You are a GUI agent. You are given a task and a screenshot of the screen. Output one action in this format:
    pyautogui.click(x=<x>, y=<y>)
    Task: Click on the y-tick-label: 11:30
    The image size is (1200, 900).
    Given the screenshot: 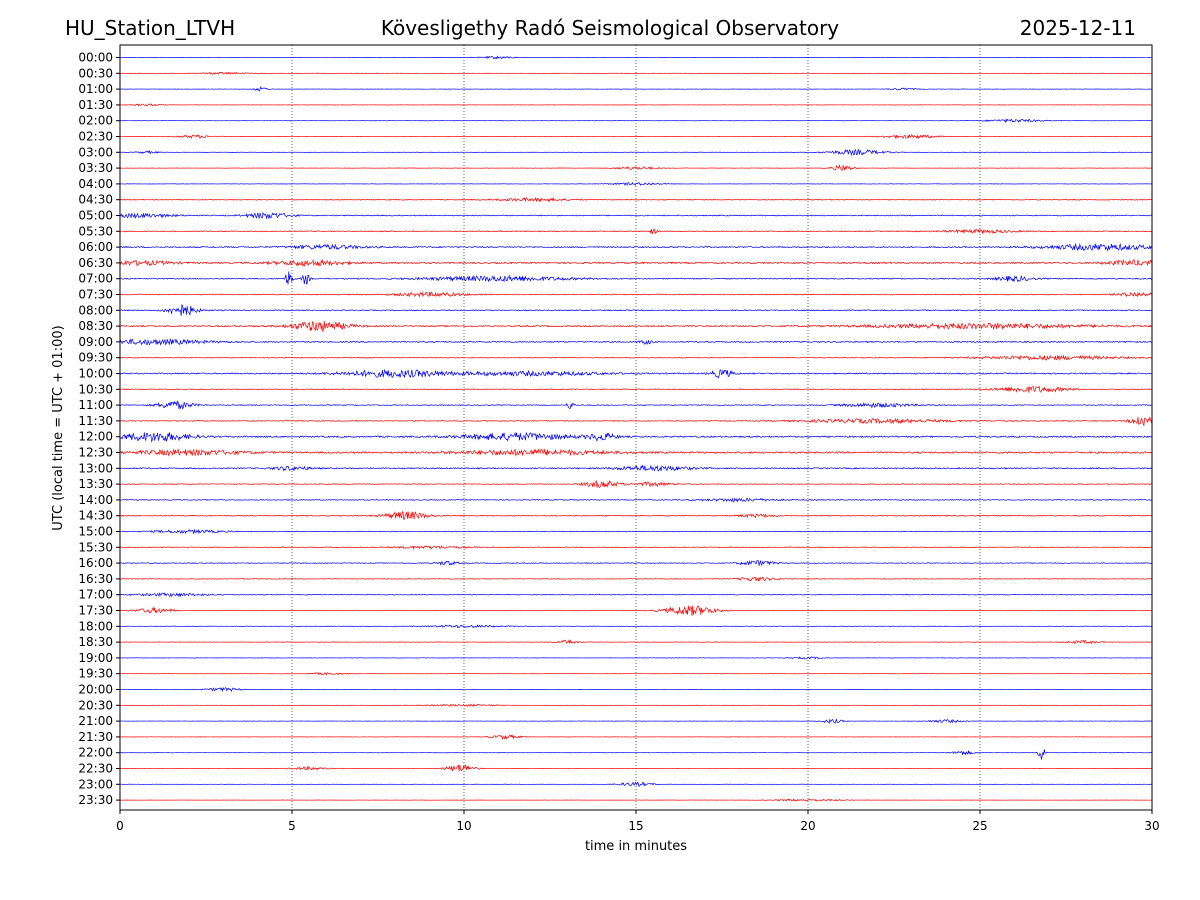 What is the action you would take?
    pyautogui.click(x=95, y=421)
    